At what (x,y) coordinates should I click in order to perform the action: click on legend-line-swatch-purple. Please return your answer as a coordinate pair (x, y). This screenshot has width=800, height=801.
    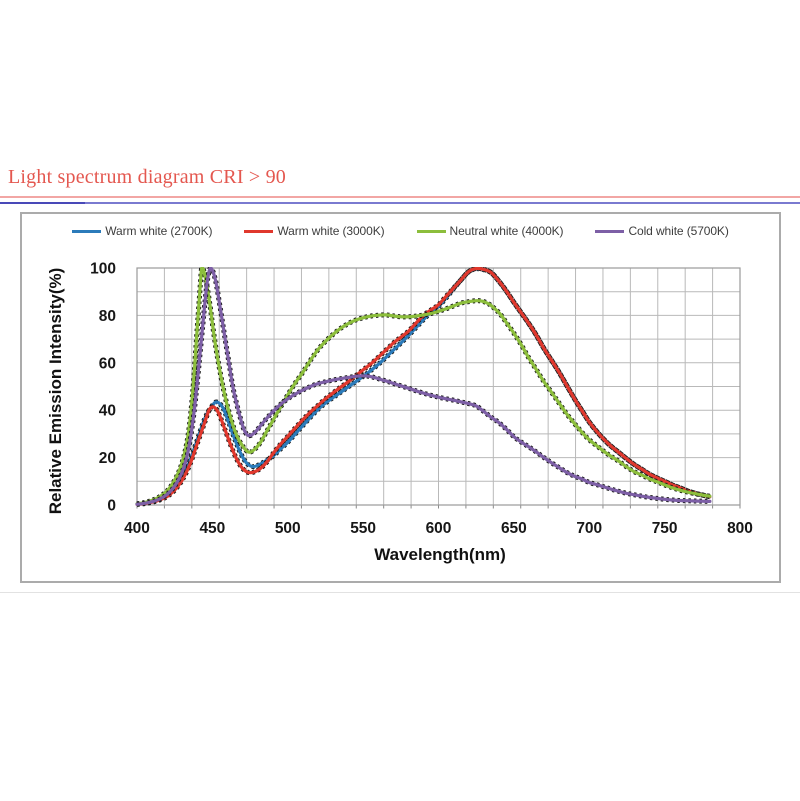
    Looking at the image, I should click on (610, 231).